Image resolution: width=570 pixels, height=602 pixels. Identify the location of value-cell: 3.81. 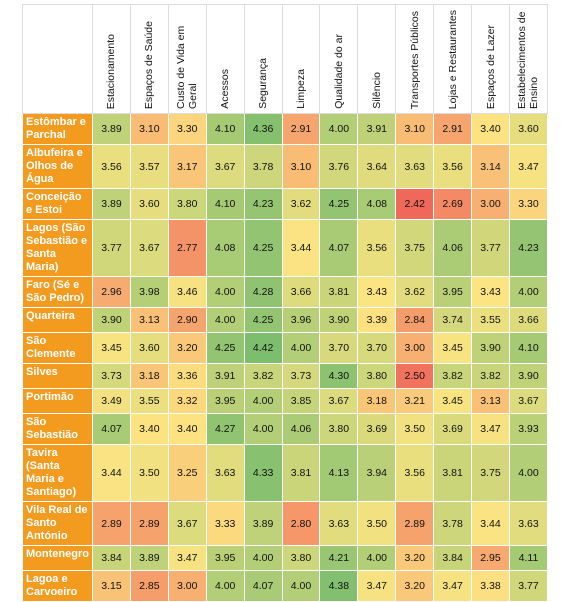
(339, 292).